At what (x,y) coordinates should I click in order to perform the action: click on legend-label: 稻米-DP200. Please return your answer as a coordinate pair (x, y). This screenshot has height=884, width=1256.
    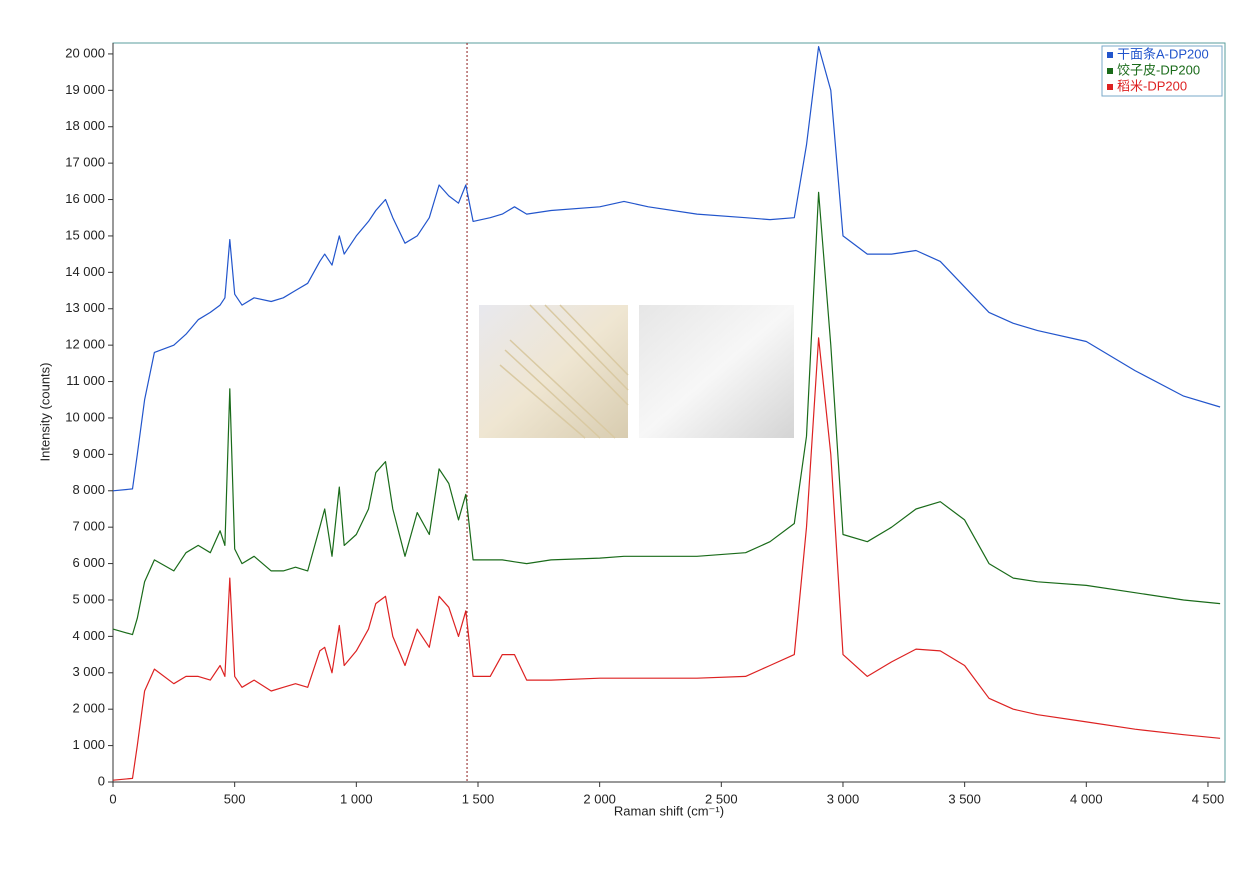
    Looking at the image, I should click on (1152, 85).